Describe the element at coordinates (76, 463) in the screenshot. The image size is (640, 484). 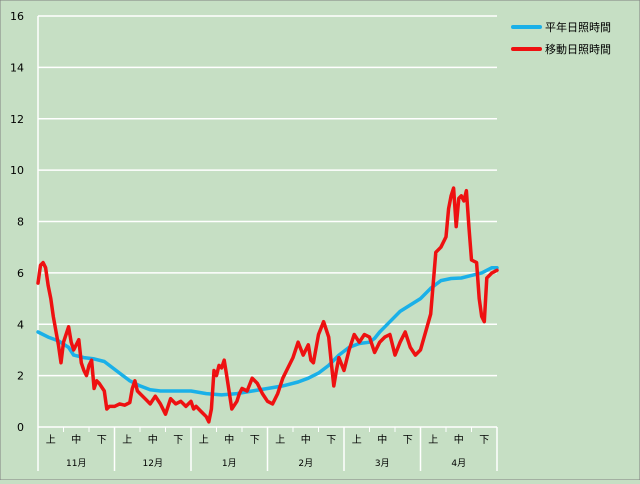
I see `x-tick-label-month: 11月` at that location.